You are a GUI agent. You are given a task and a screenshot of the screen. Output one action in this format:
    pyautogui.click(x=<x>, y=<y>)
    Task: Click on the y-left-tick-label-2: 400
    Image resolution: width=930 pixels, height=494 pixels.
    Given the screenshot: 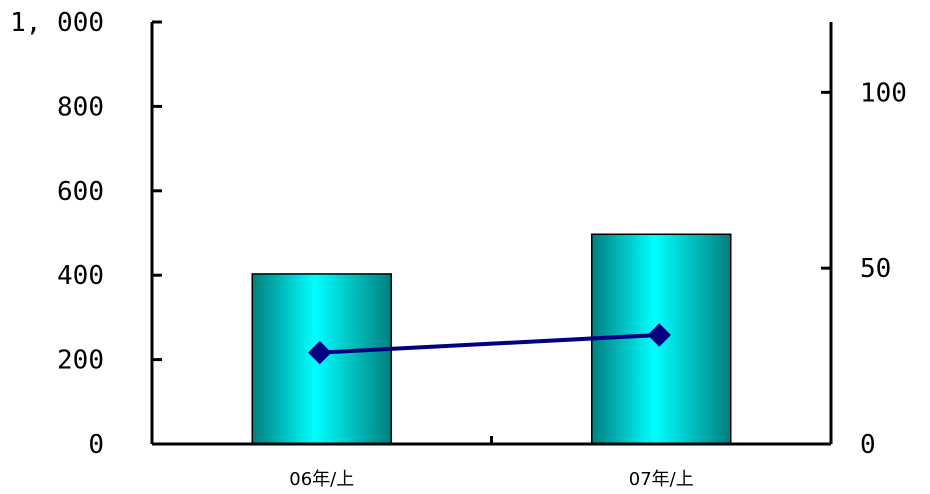 What is the action you would take?
    pyautogui.click(x=80, y=276)
    